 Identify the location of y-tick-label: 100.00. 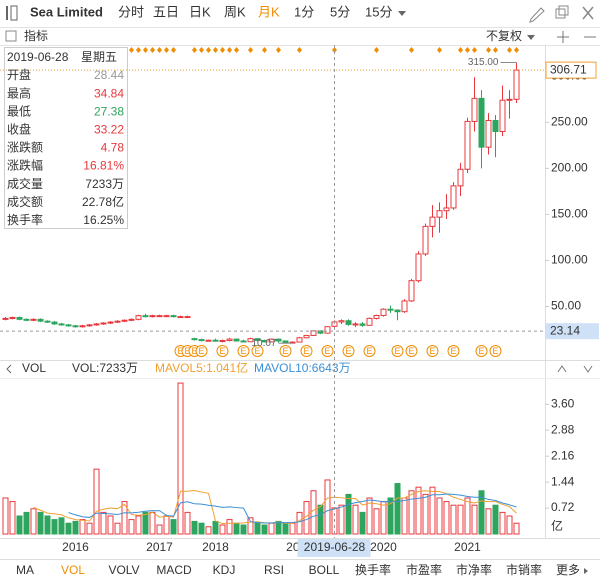
(569, 260).